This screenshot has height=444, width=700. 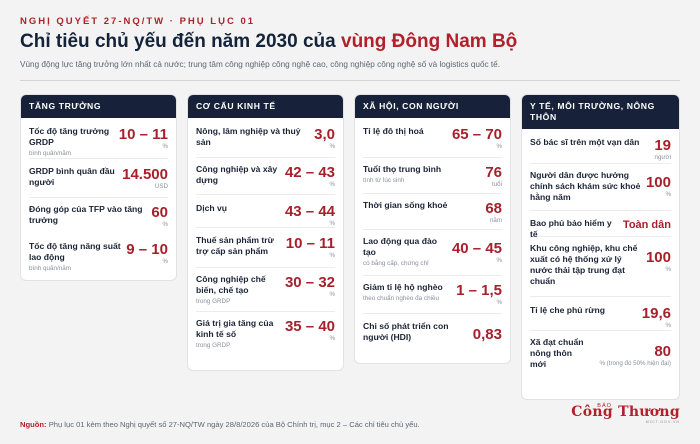 What do you see at coordinates (265, 106) in the screenshot?
I see `column-title: CƠ CẤU KINH TẾ` at bounding box center [265, 106].